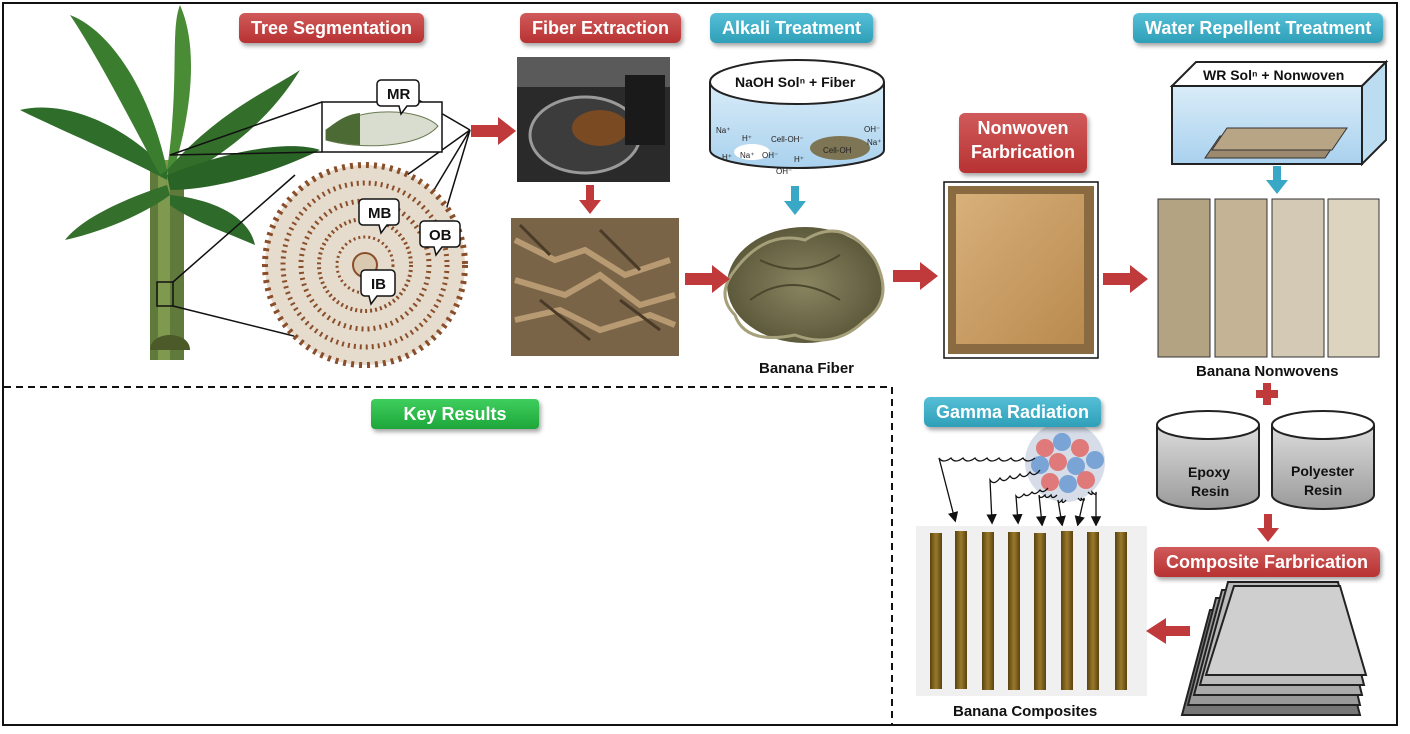 This screenshot has width=1410, height=734. What do you see at coordinates (874, 142) in the screenshot?
I see `ion-na-3: Na⁺` at bounding box center [874, 142].